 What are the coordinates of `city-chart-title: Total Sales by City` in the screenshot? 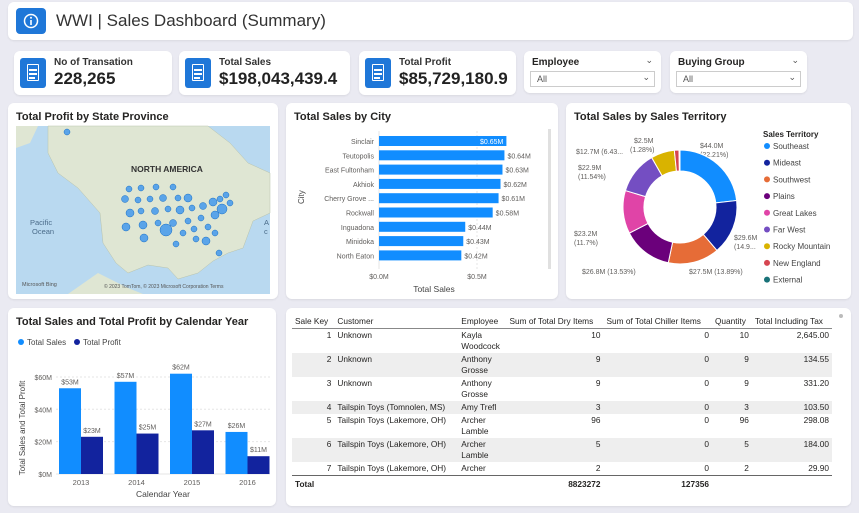 It's located at (342, 117).